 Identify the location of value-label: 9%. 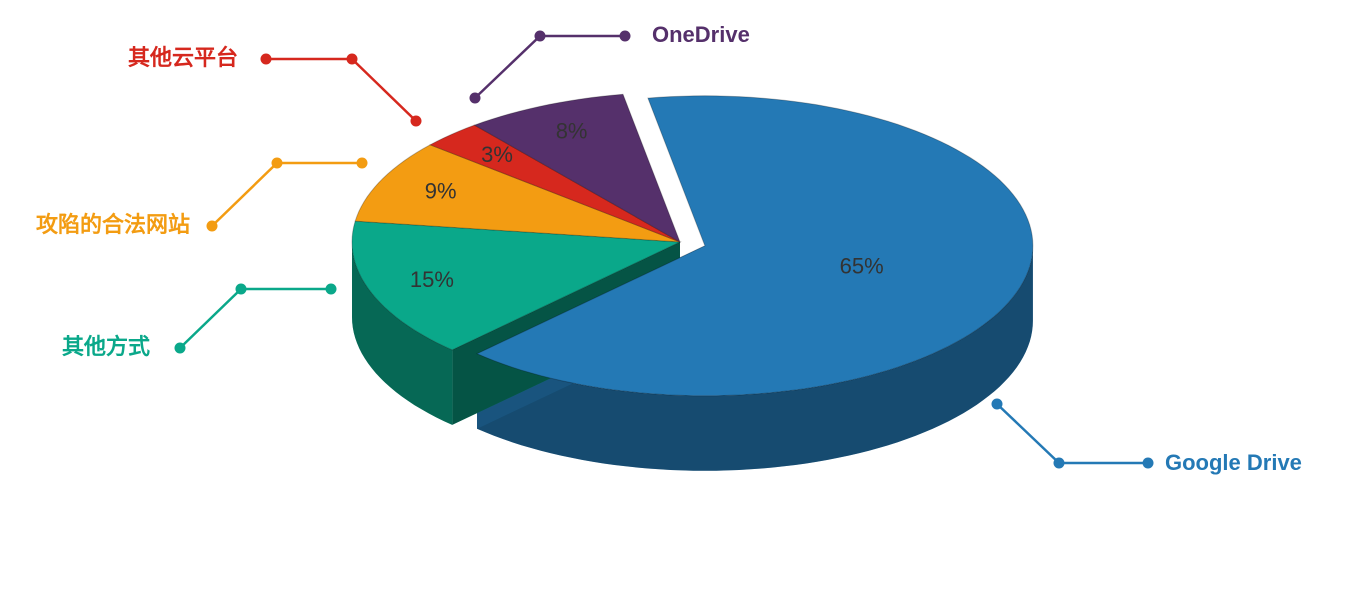
(441, 191).